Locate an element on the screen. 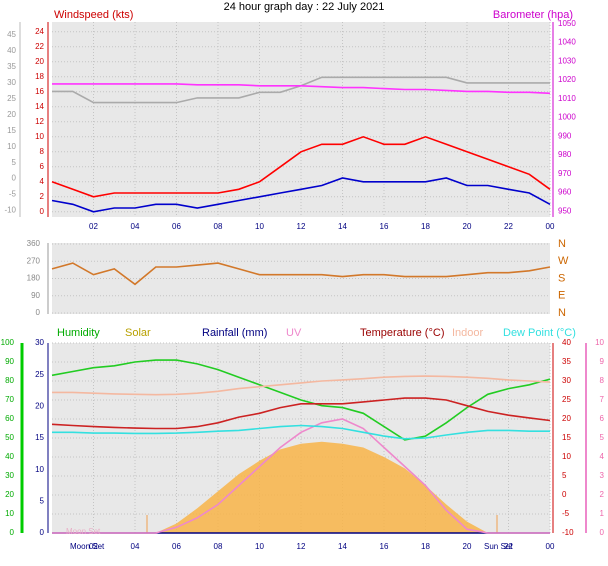  legend-label: Indoor is located at coordinates (468, 333).